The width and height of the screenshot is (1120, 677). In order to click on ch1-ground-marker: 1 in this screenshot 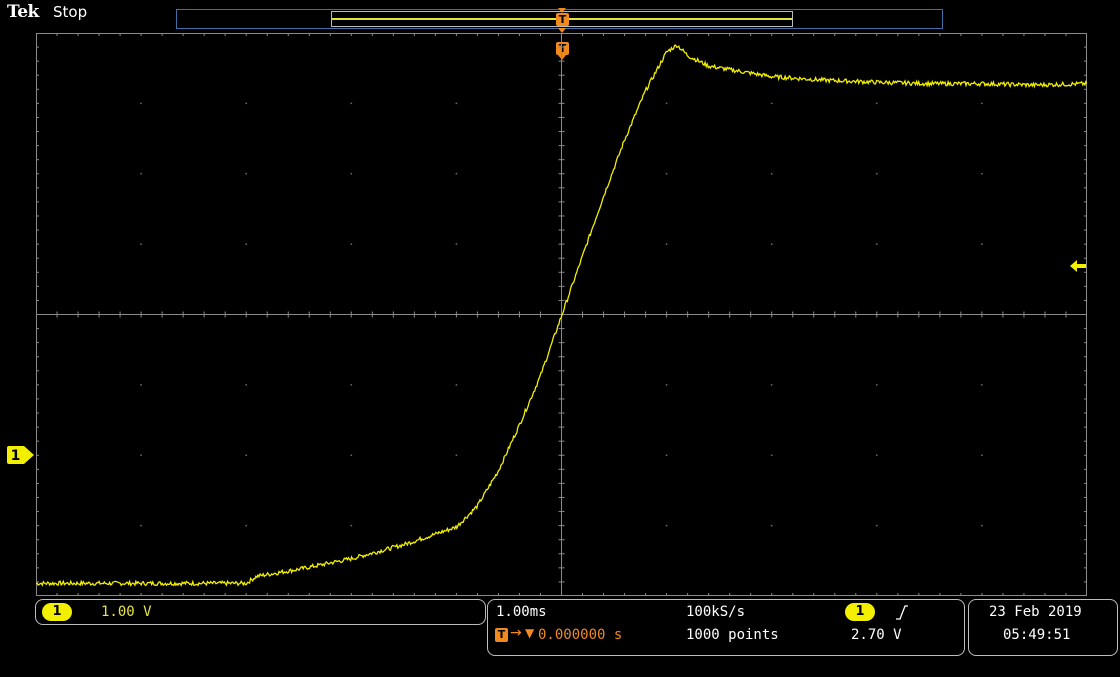, I will do `click(20, 455)`.